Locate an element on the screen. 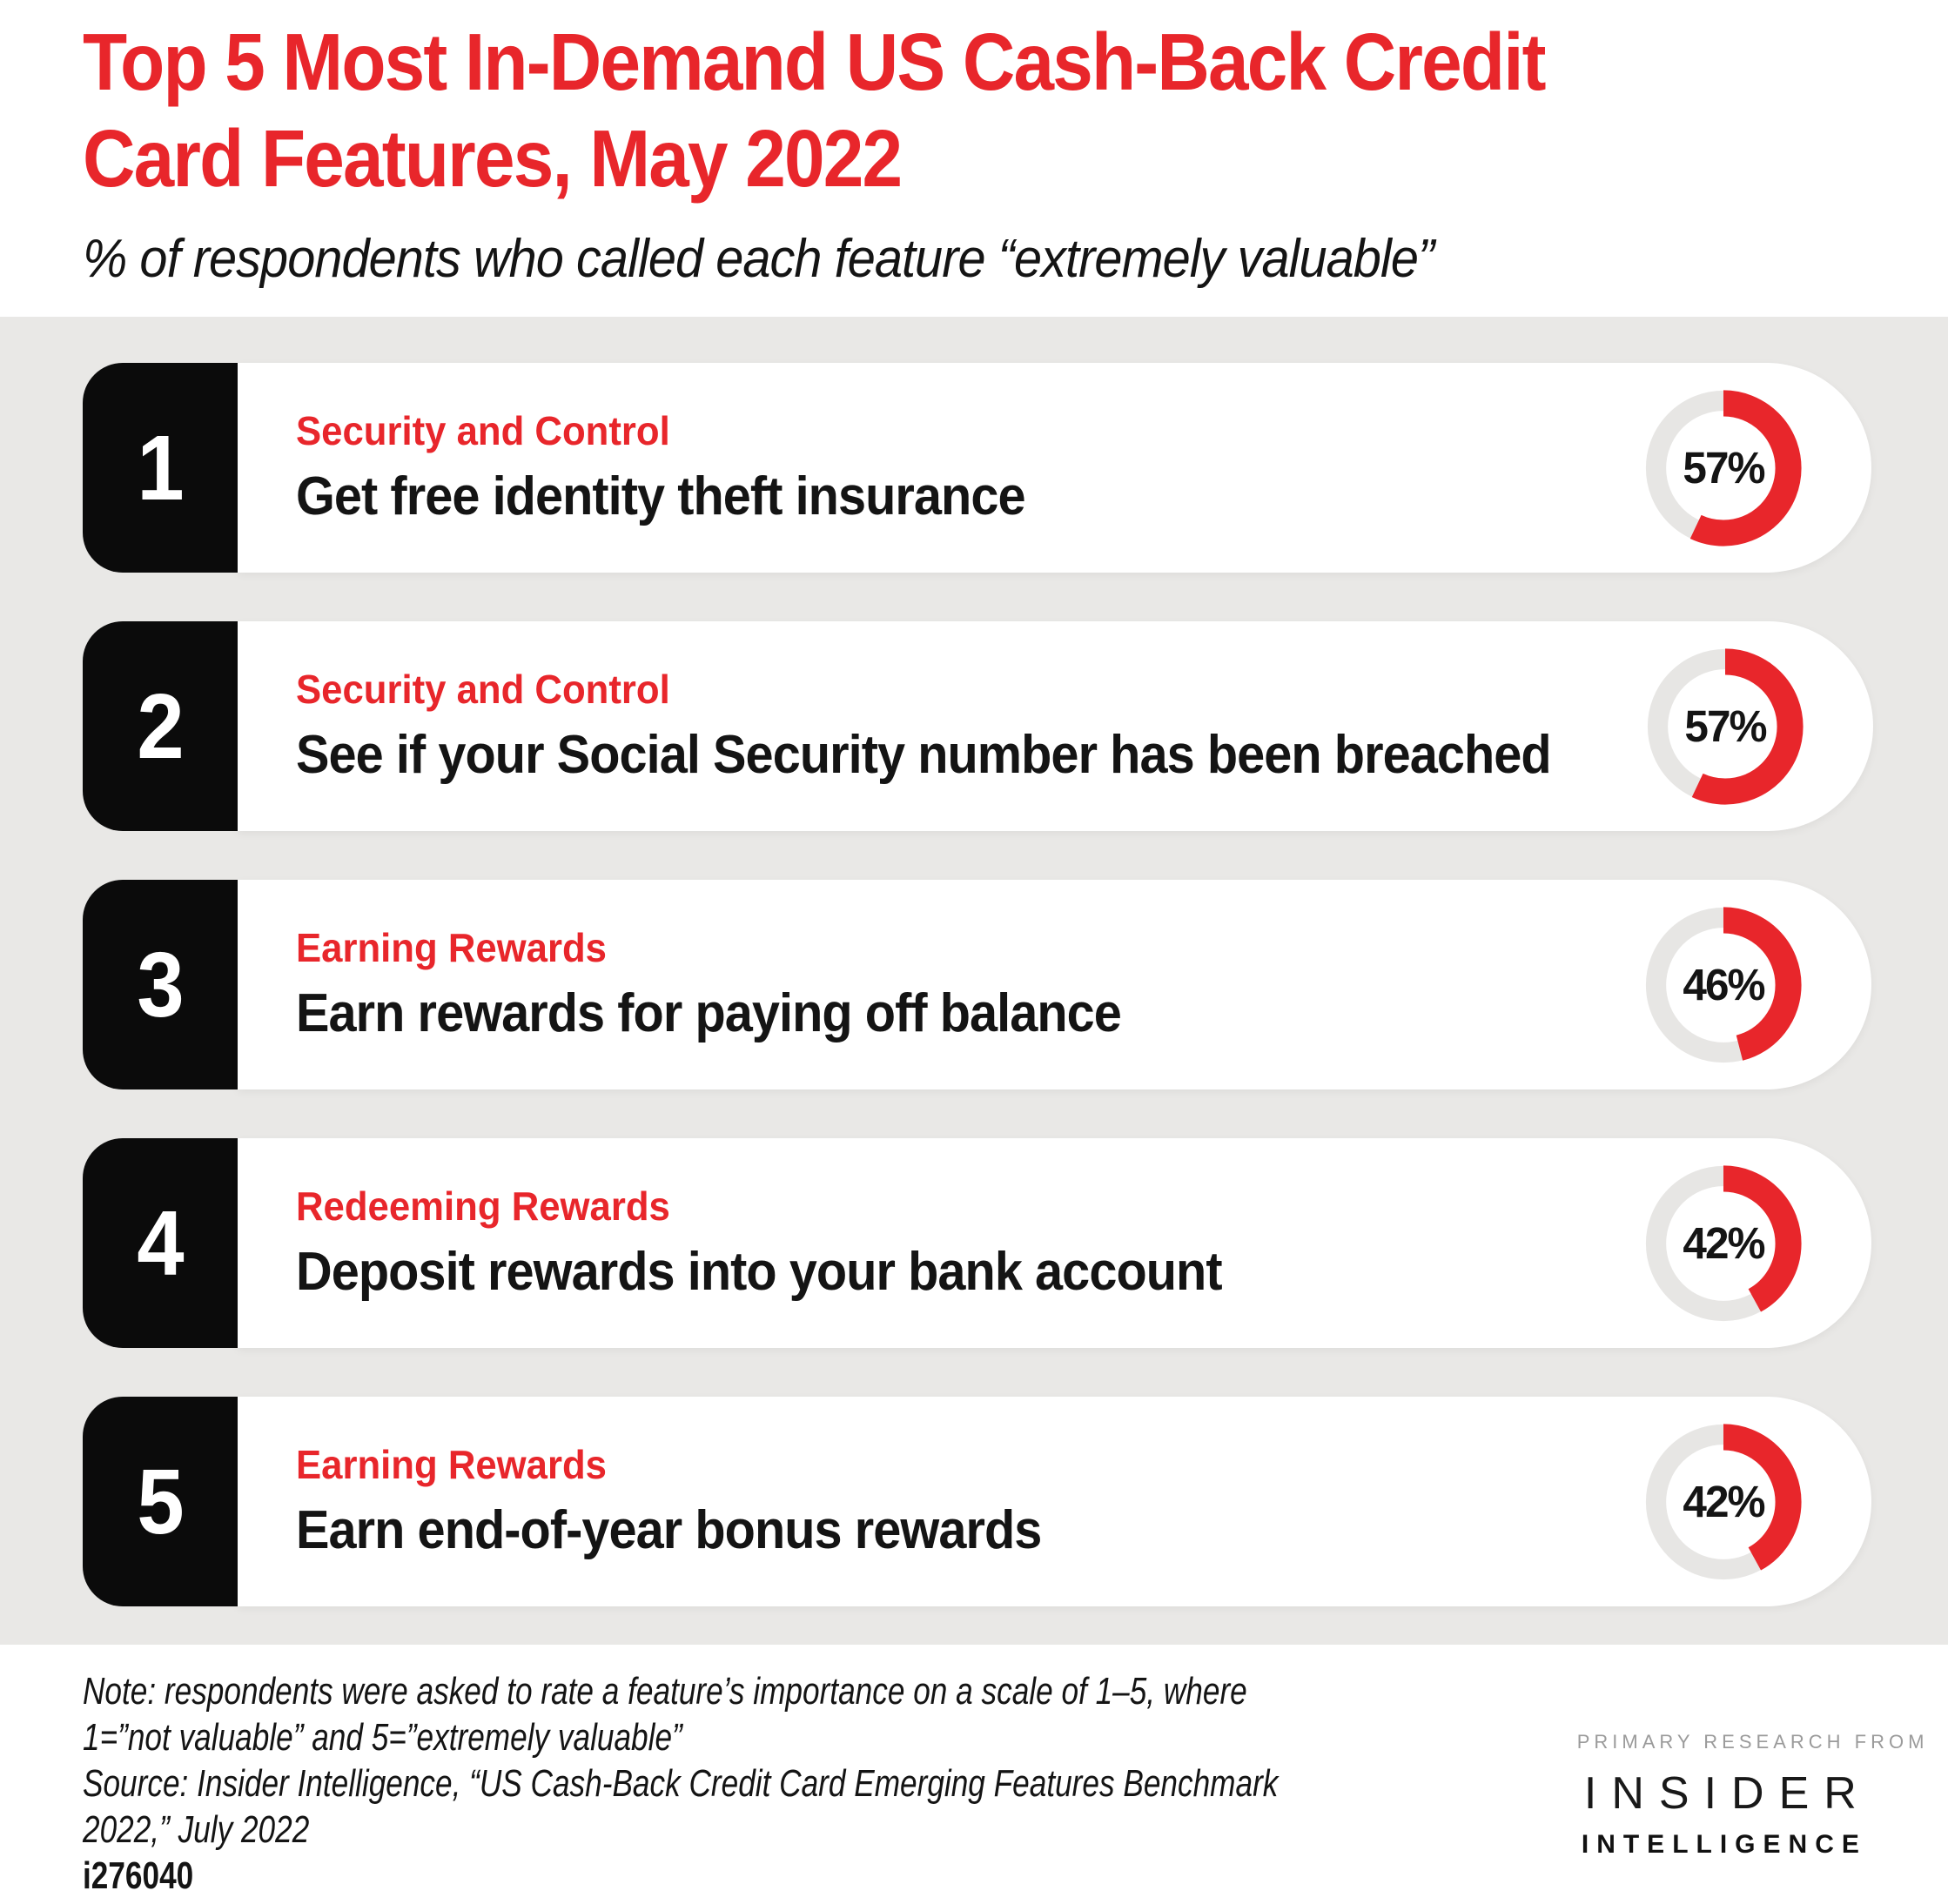 The width and height of the screenshot is (1948, 1904). rank-number: 3 is located at coordinates (161, 984).